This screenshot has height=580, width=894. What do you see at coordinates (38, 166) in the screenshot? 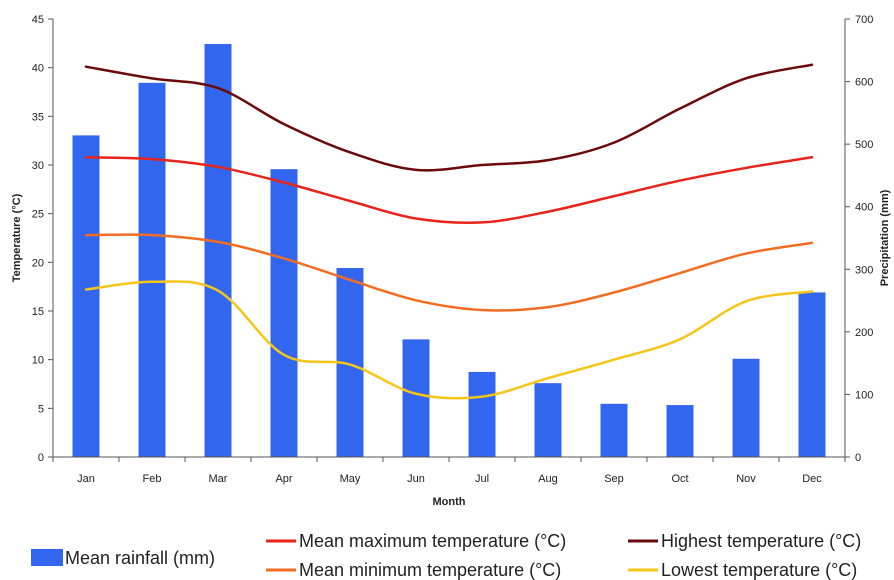
I see `y-left-tick-label: 30` at bounding box center [38, 166].